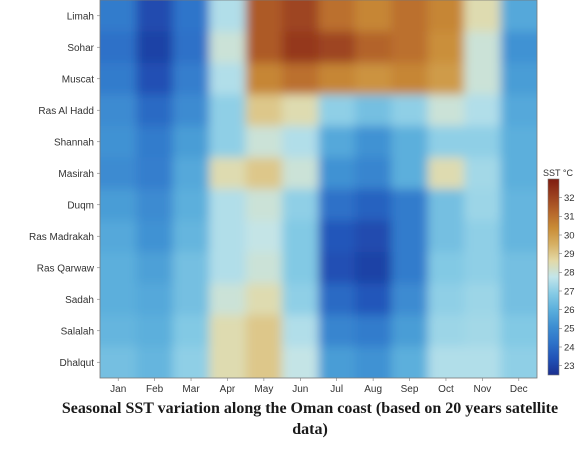  What do you see at coordinates (569, 329) in the screenshot?
I see `colorbar-tick-label: 25` at bounding box center [569, 329].